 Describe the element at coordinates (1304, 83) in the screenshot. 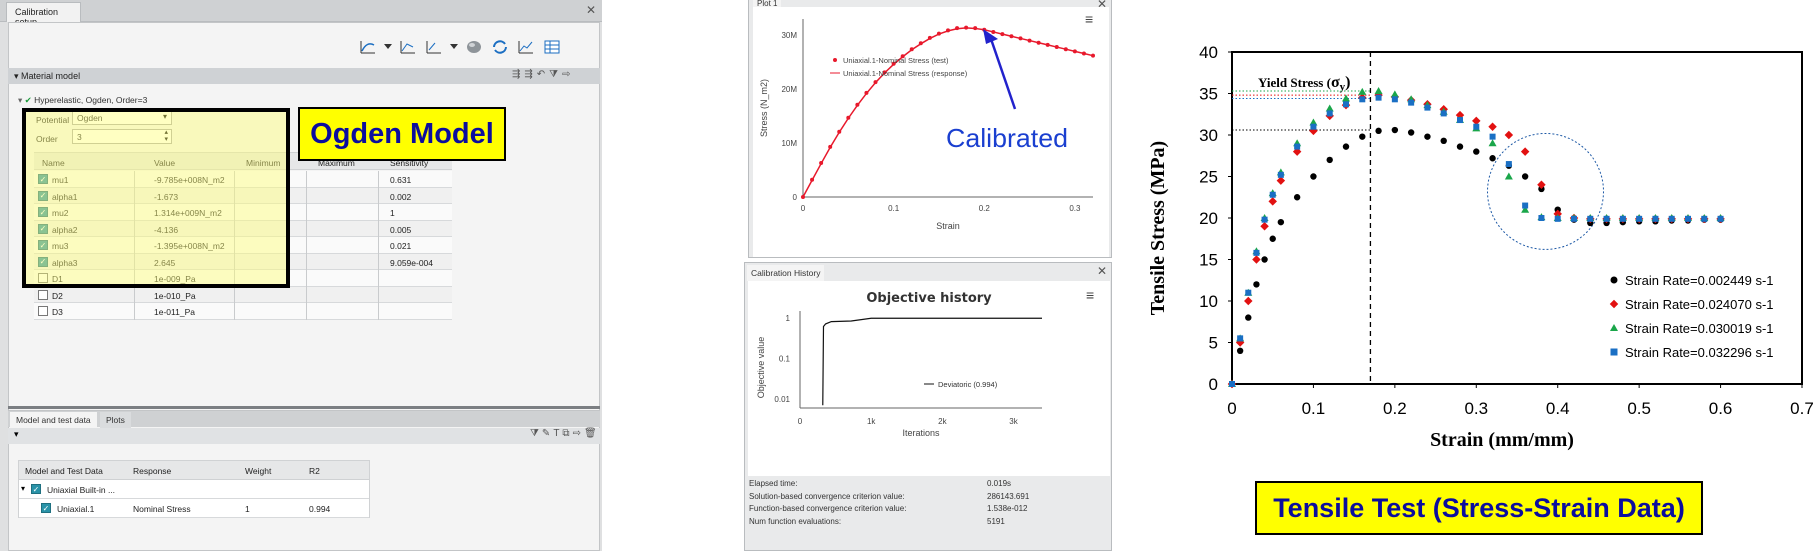

I see `yield-label: Yield Stress (σy)` at that location.